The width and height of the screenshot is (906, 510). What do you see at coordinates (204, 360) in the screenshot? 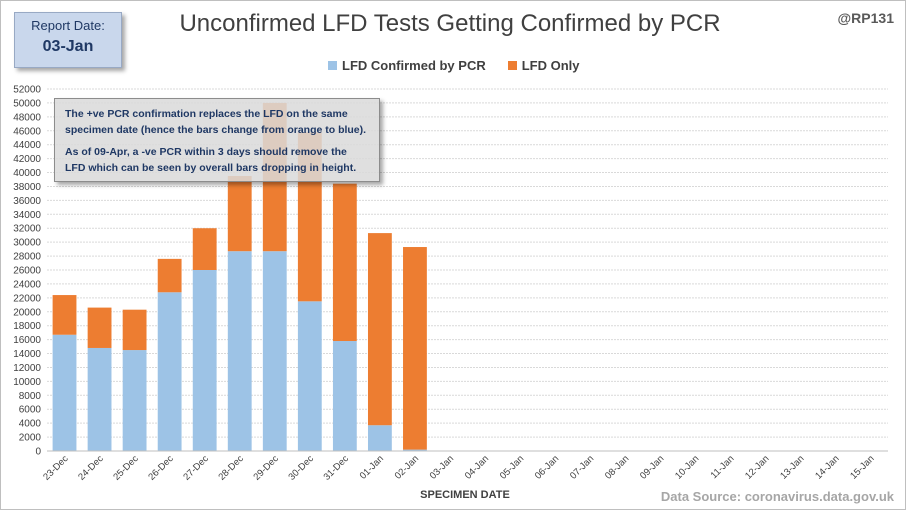
I see `bar-confirmed-27-Dec` at bounding box center [204, 360].